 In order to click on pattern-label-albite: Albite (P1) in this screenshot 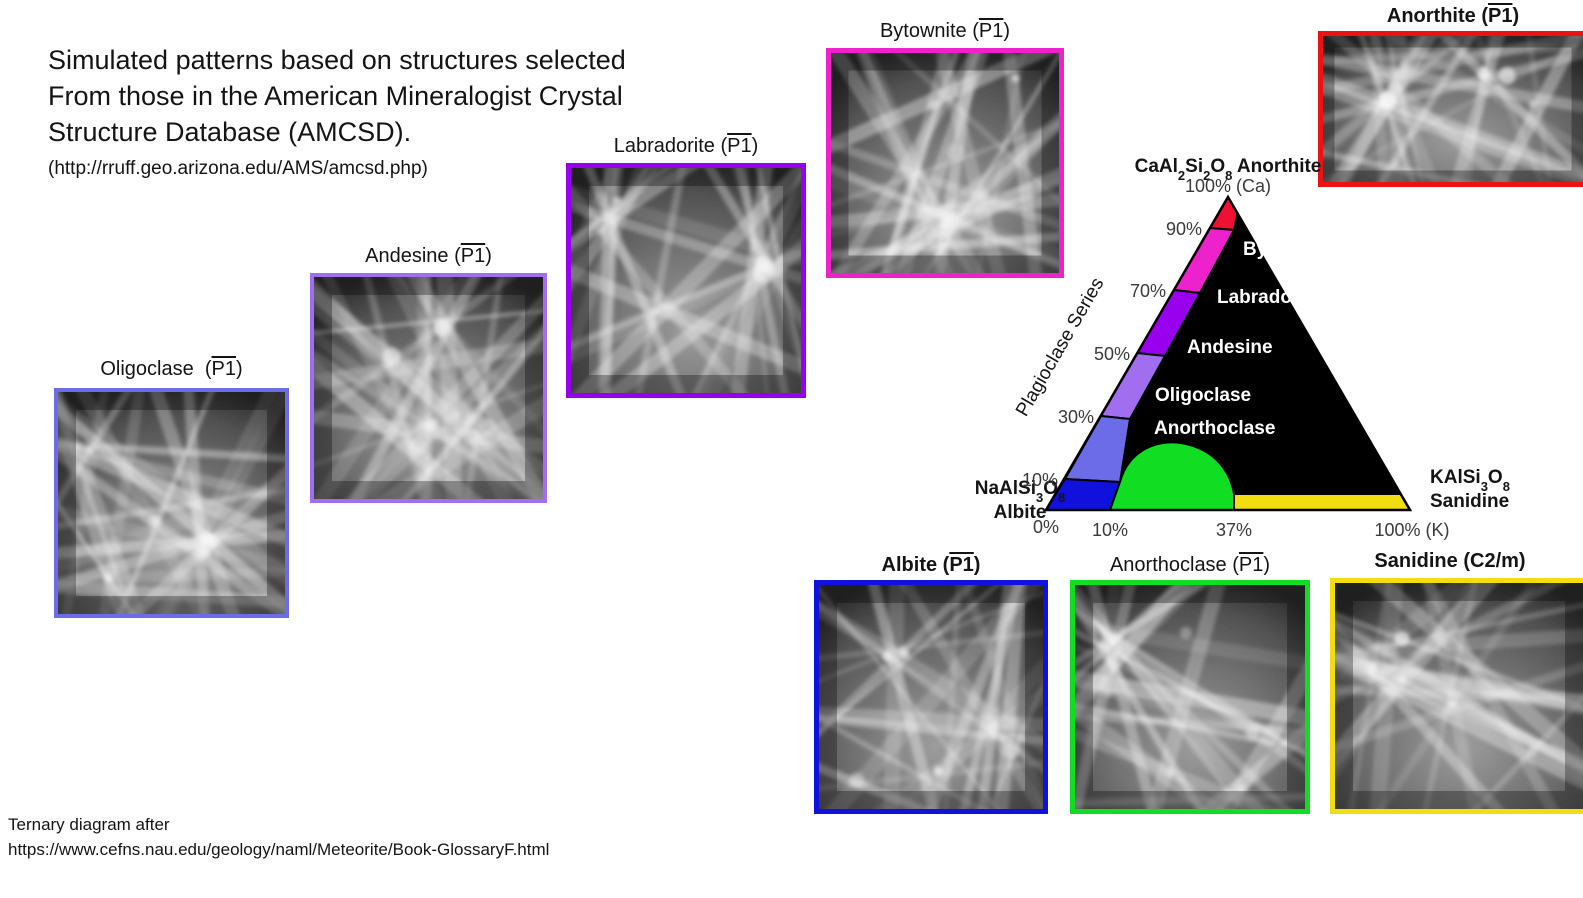, I will do `click(931, 565)`.